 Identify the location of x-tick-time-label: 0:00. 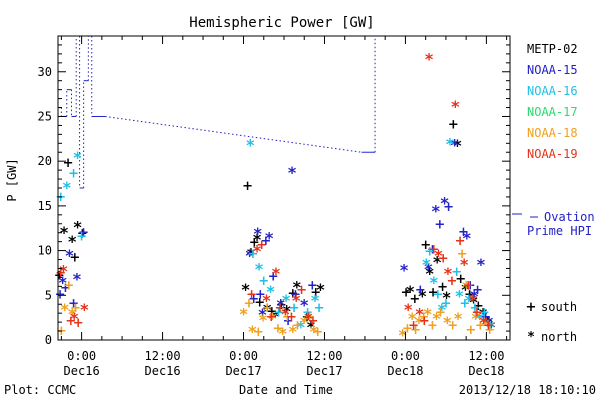
(243, 356).